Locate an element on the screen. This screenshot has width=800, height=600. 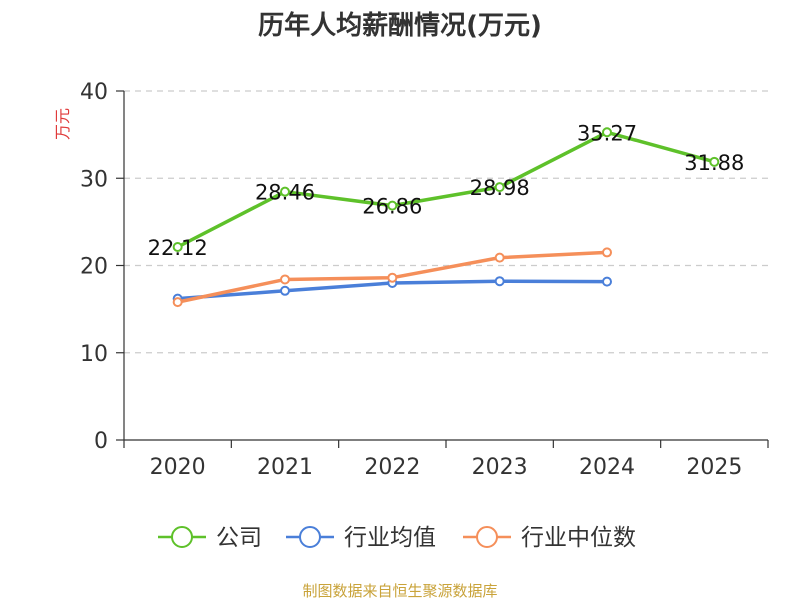
data-label: 26.86 is located at coordinates (392, 207).